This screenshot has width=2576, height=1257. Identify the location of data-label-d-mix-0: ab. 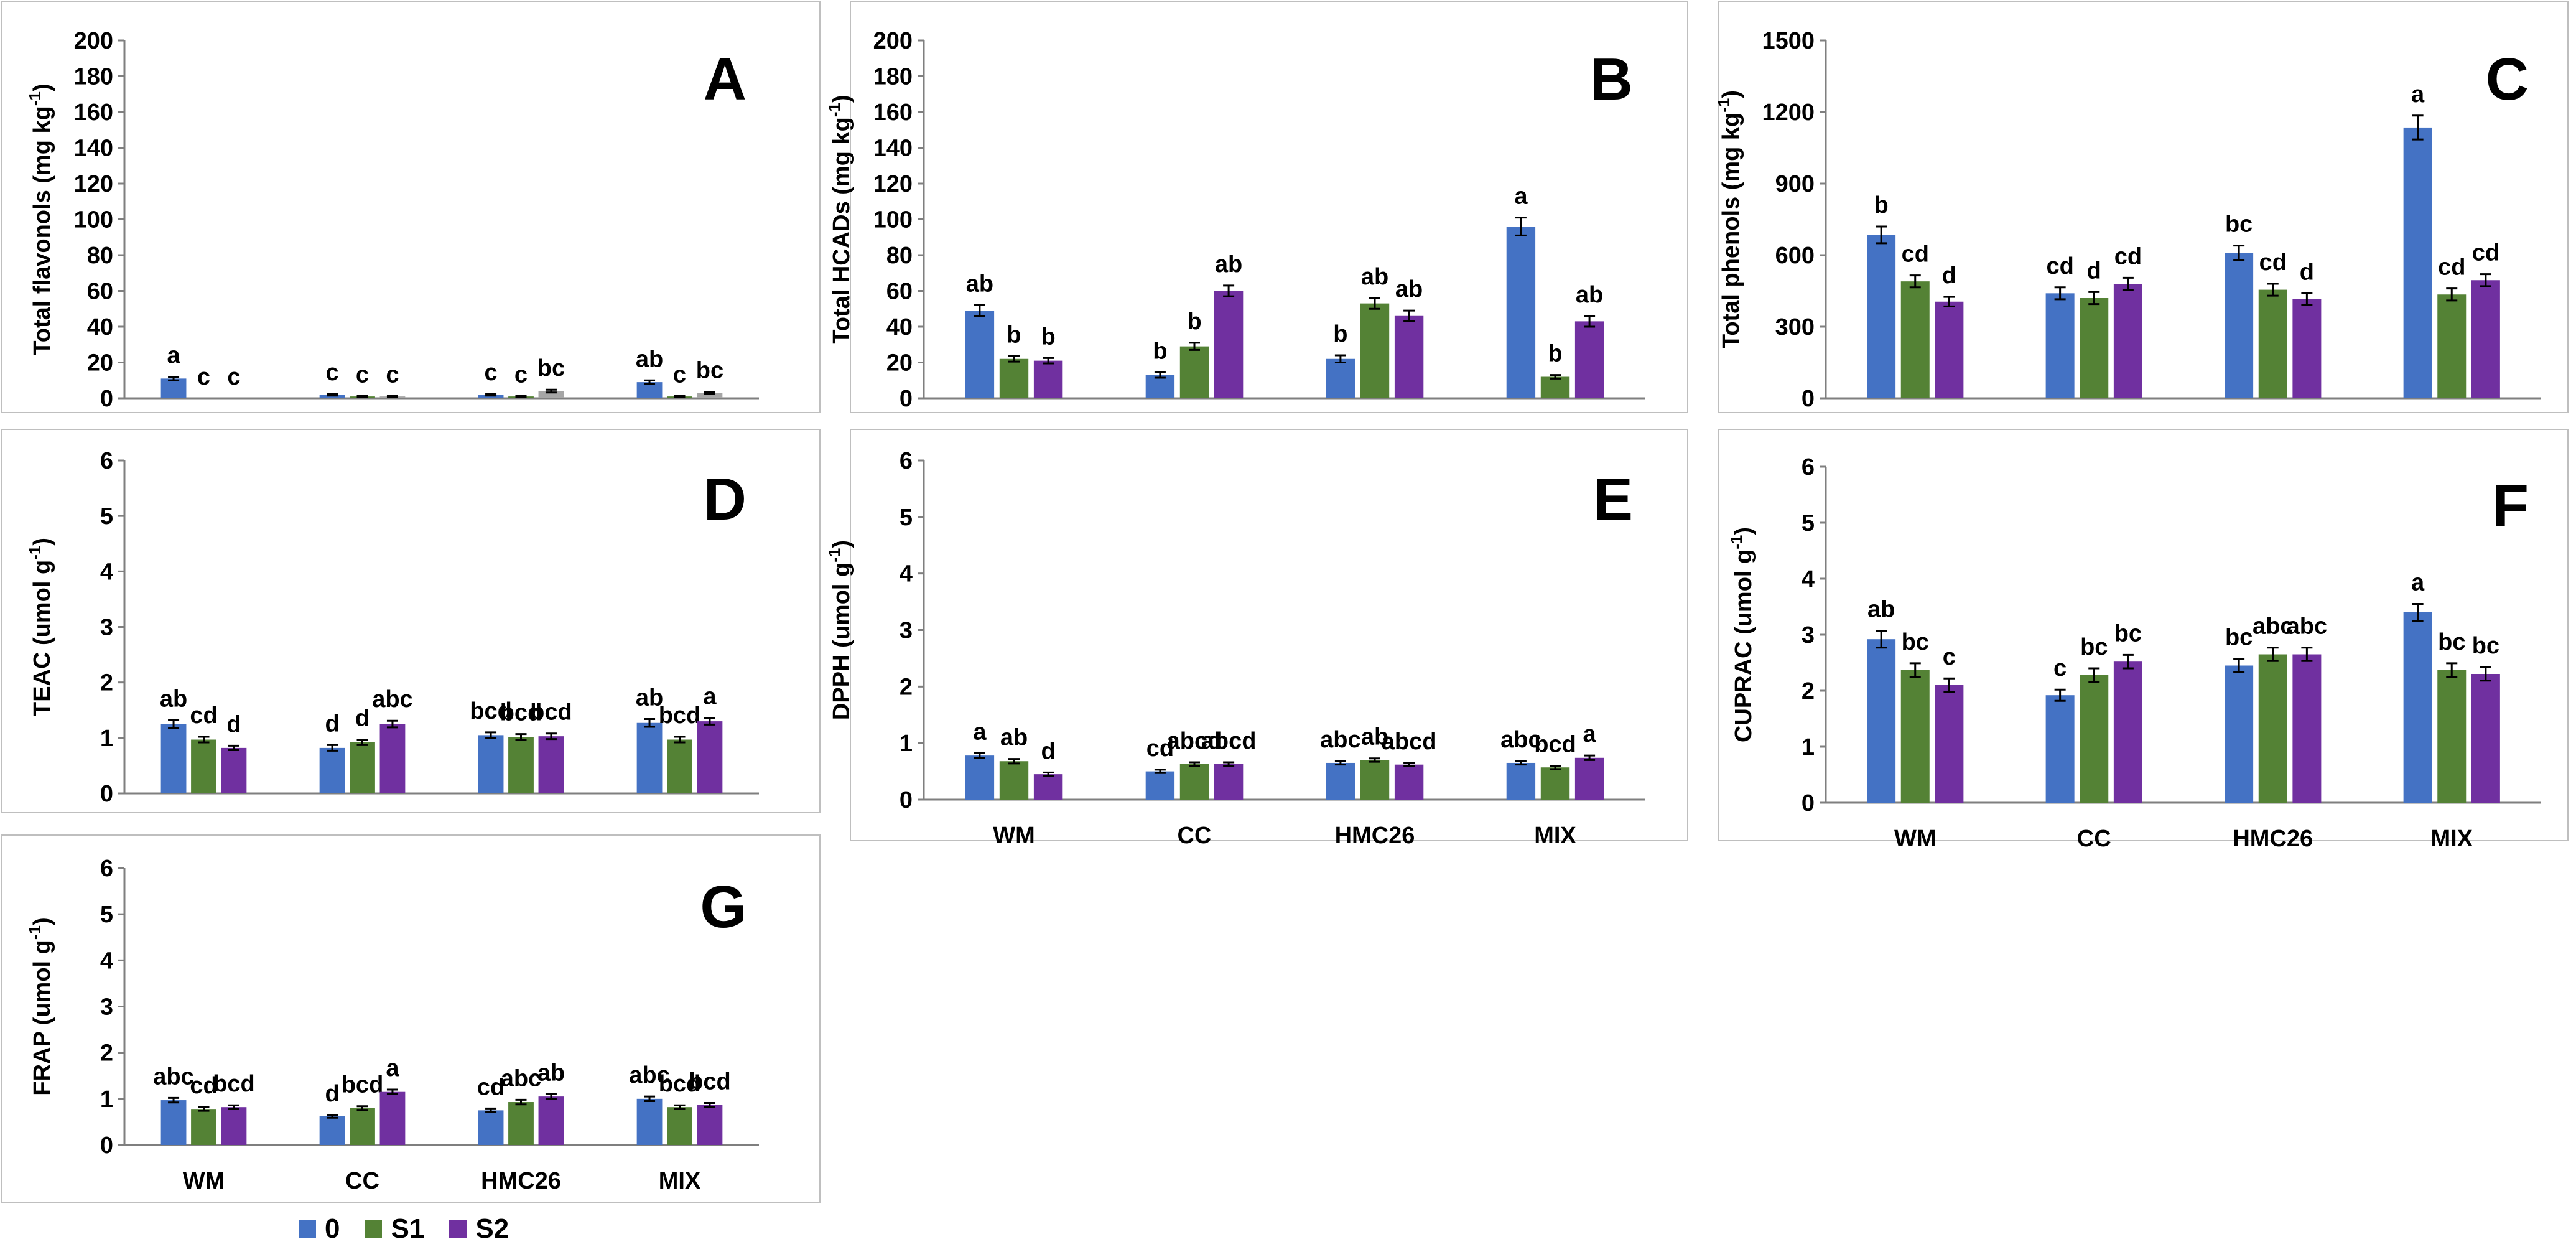
(649, 698).